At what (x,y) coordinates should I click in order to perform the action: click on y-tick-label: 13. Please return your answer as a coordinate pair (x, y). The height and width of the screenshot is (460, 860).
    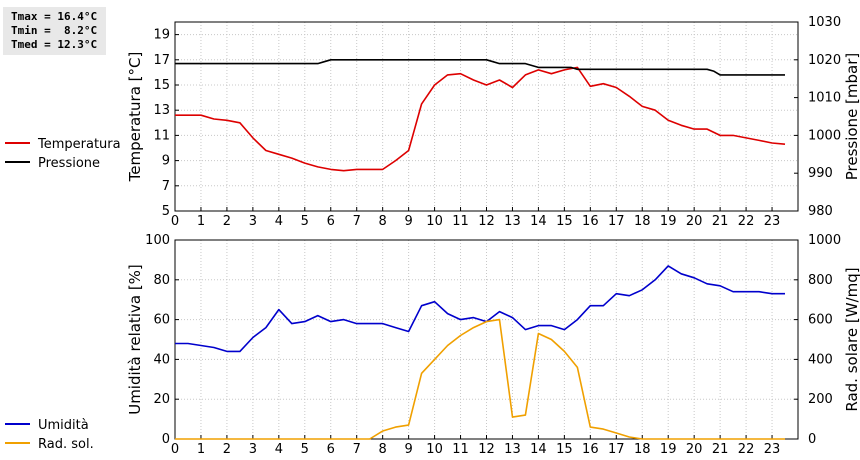
    Looking at the image, I should click on (161, 110).